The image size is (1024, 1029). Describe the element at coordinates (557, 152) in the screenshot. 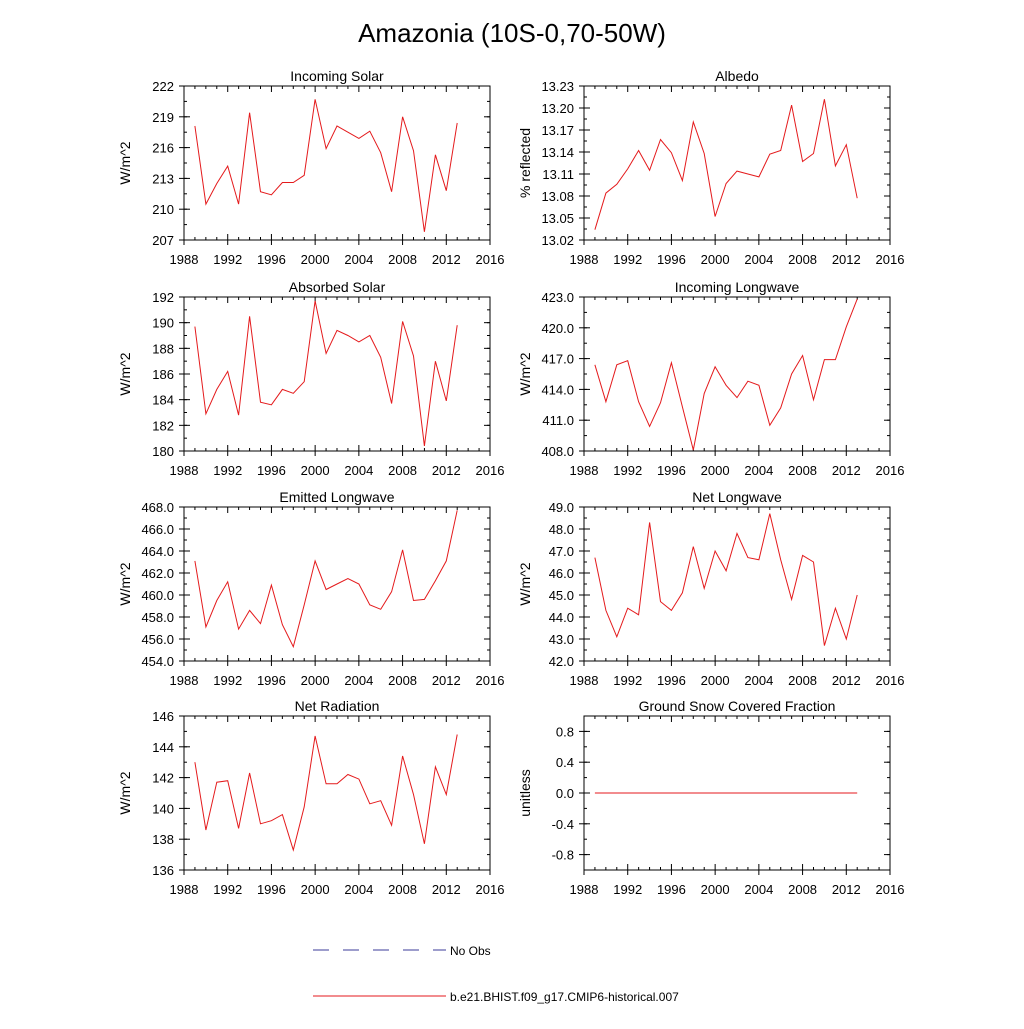

I see `y-tick-label: 13.14` at that location.